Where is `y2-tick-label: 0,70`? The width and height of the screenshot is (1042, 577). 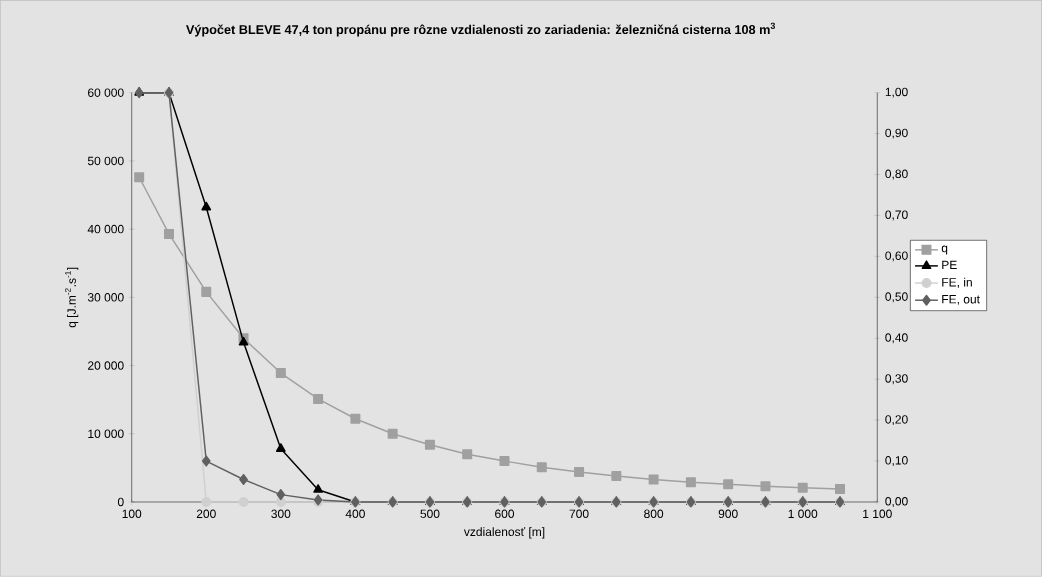 y2-tick-label: 0,70 is located at coordinates (896, 215).